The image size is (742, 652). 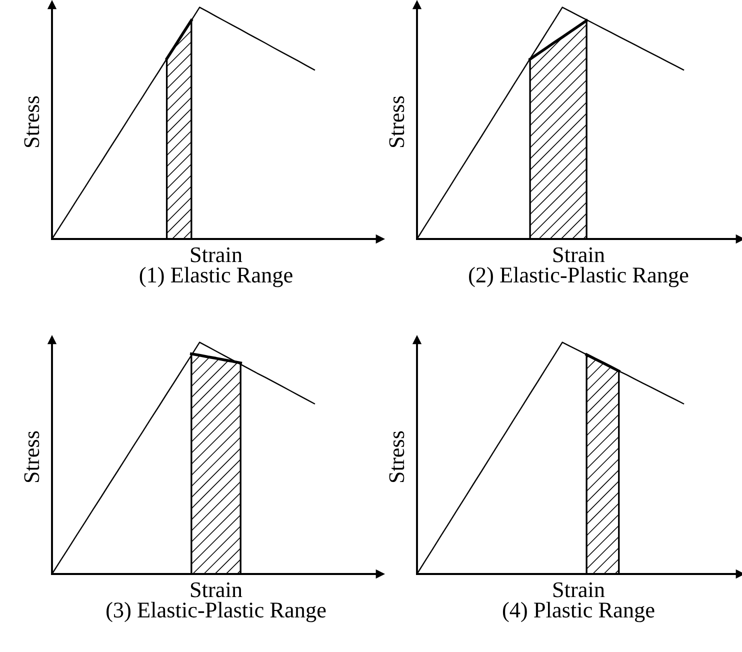 What do you see at coordinates (578, 612) in the screenshot?
I see `text: (4) Plastic Range` at bounding box center [578, 612].